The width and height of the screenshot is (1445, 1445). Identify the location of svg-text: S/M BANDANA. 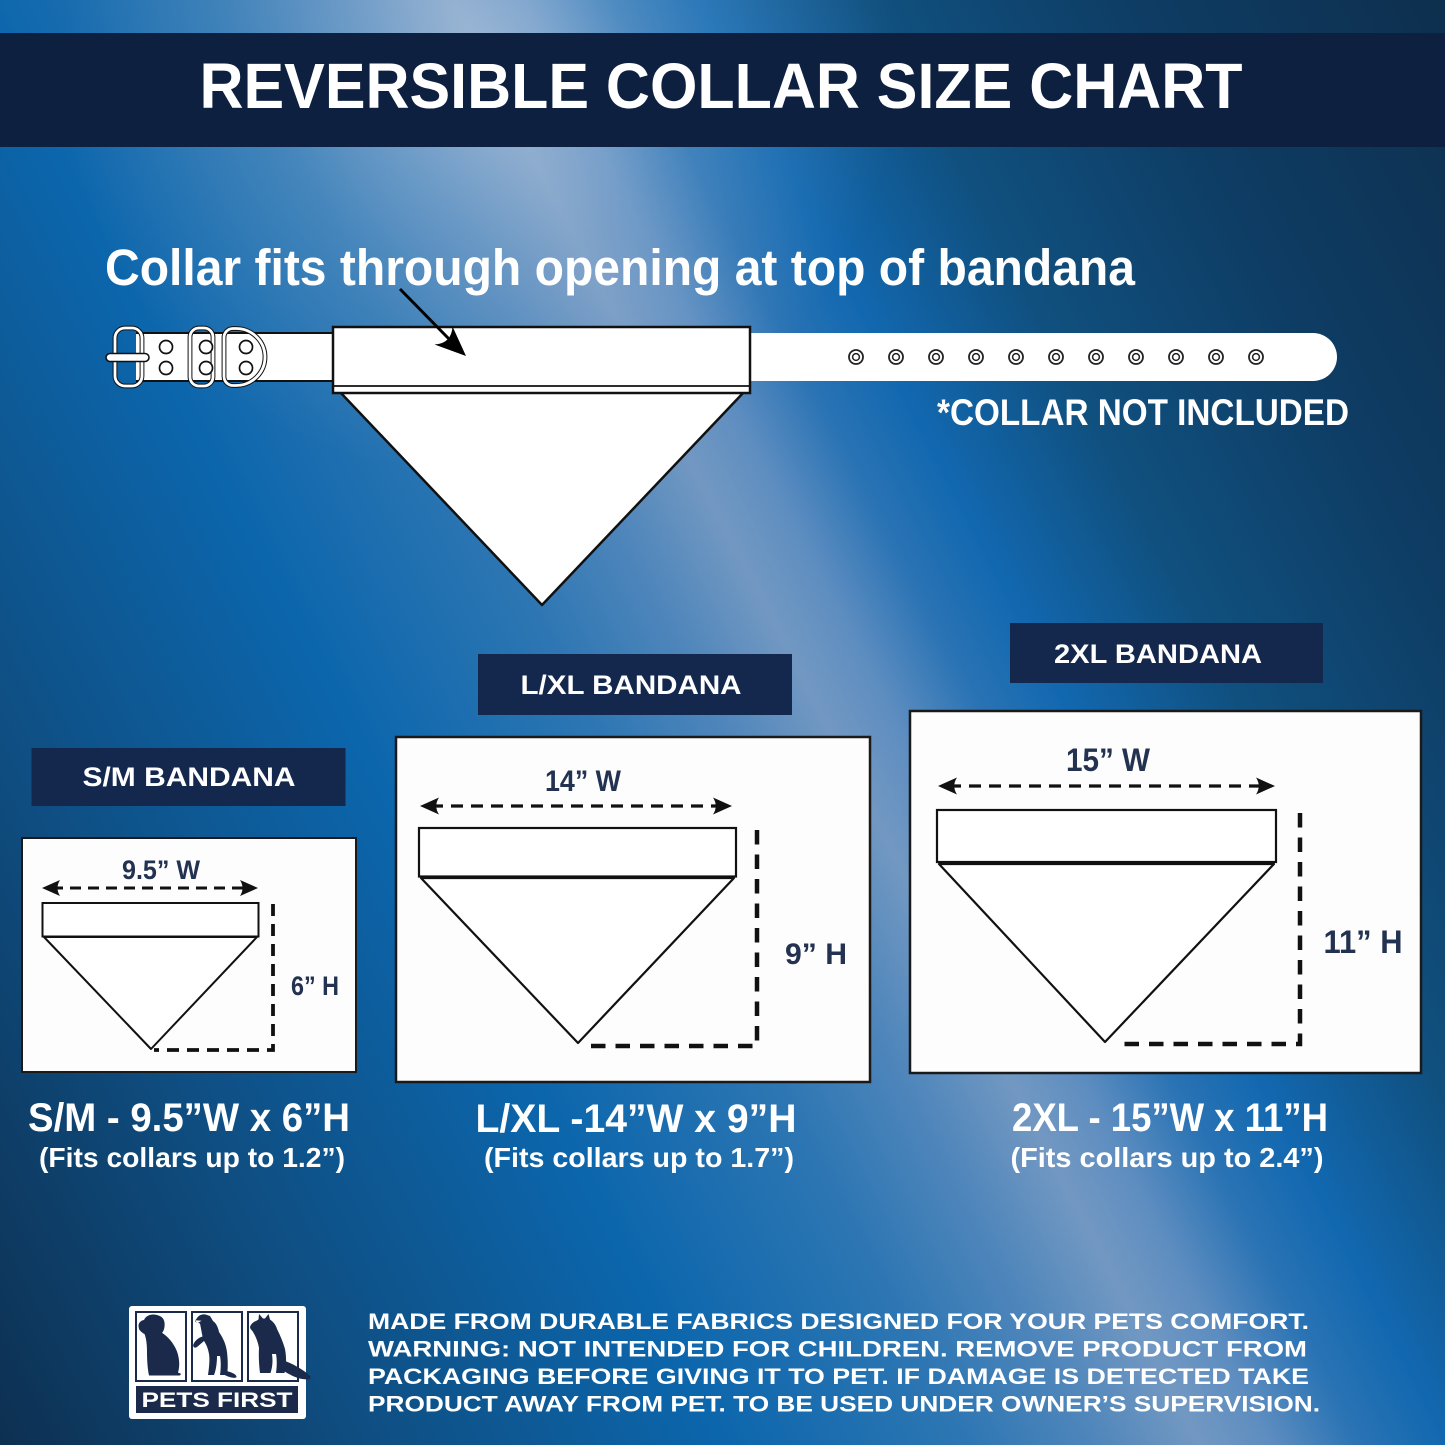
(189, 777).